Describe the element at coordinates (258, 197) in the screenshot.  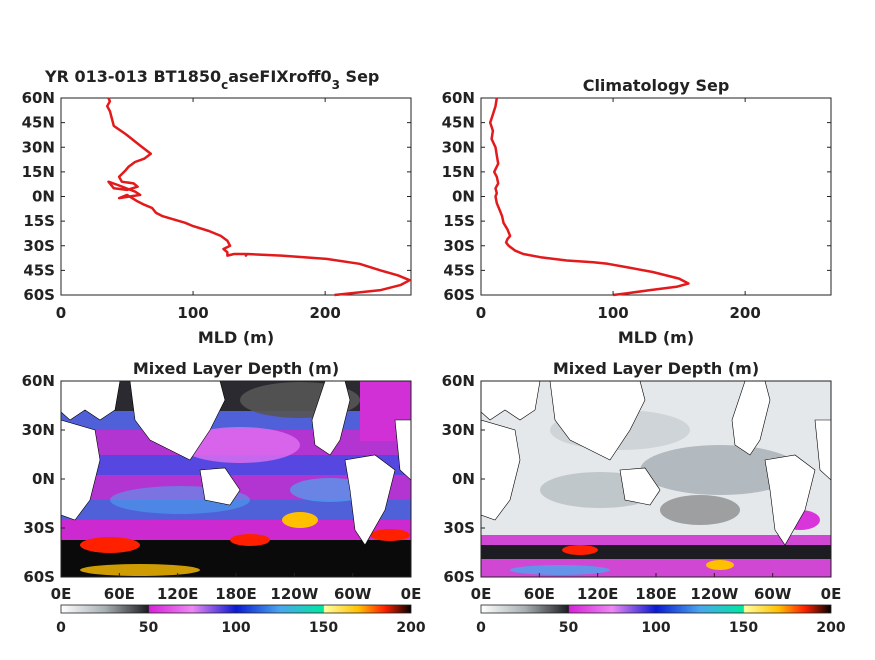
I see `mld-profile-line-model` at that location.